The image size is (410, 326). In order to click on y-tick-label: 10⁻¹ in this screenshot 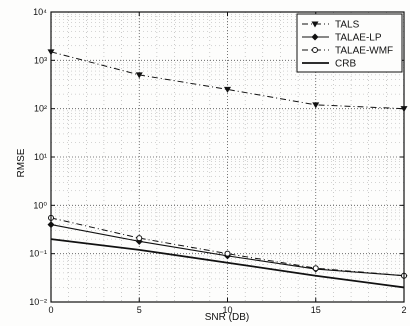, I will do `click(38, 254)`.